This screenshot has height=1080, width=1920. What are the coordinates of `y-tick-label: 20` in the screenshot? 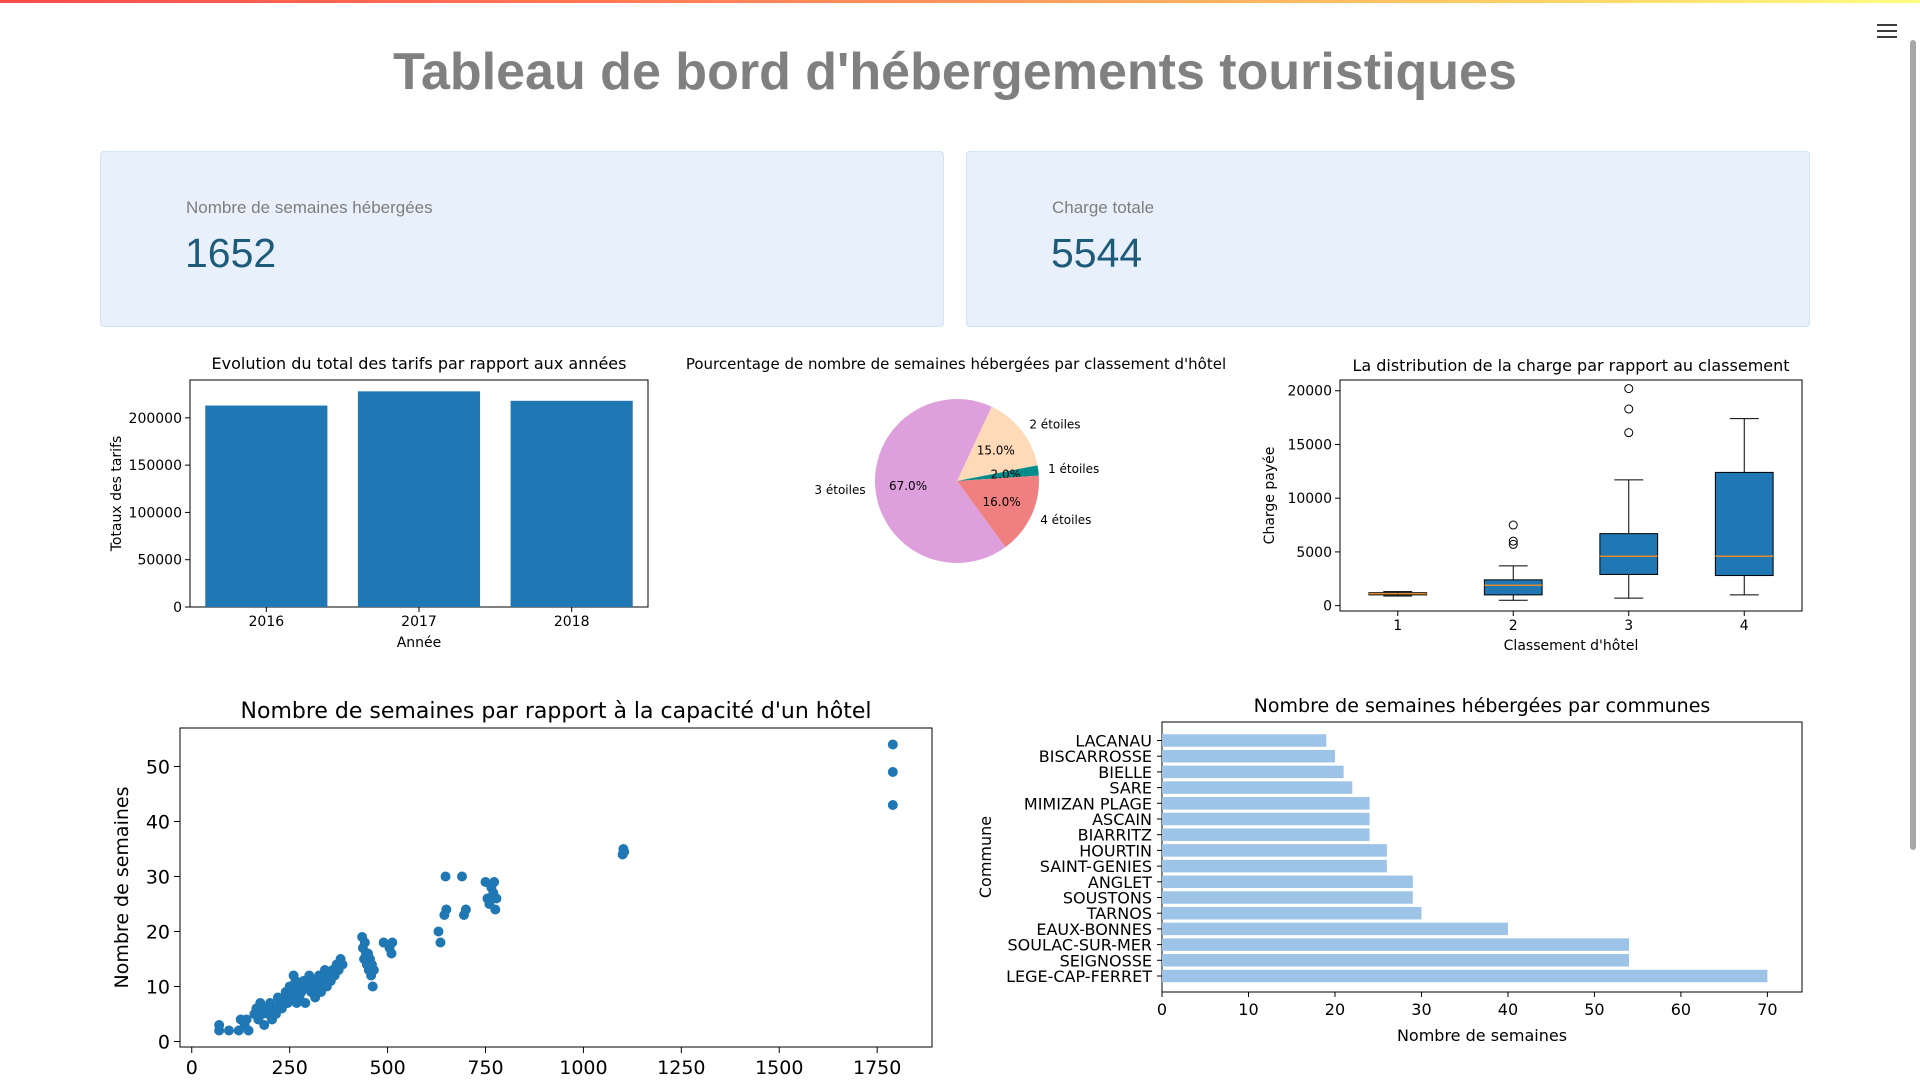 It's located at (158, 933).